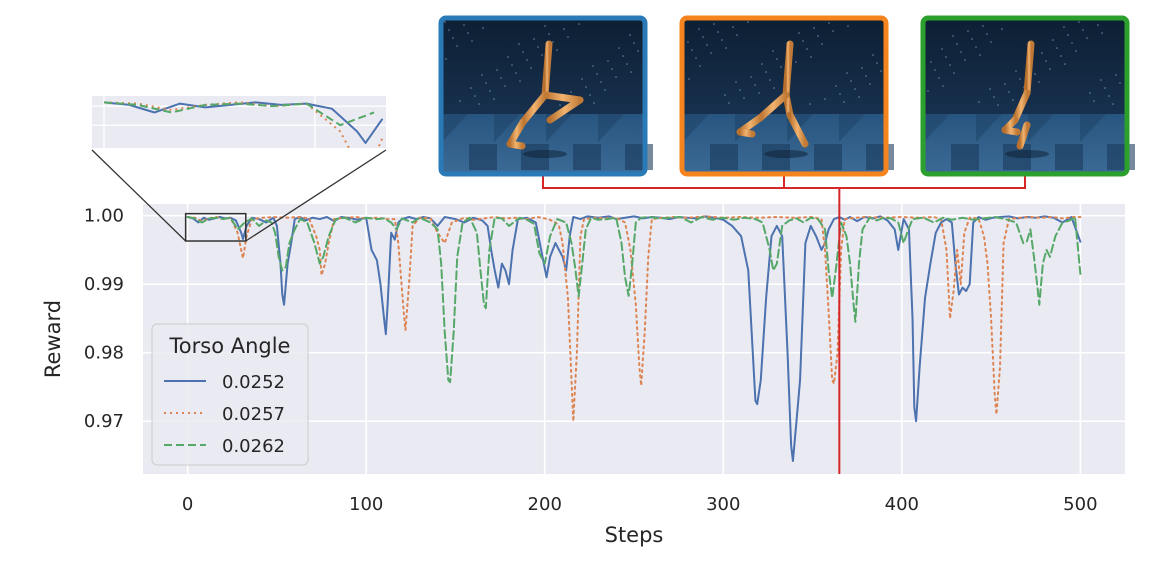 This screenshot has height=576, width=1152. Describe the element at coordinates (902, 504) in the screenshot. I see `x-tick-label: 400` at that location.